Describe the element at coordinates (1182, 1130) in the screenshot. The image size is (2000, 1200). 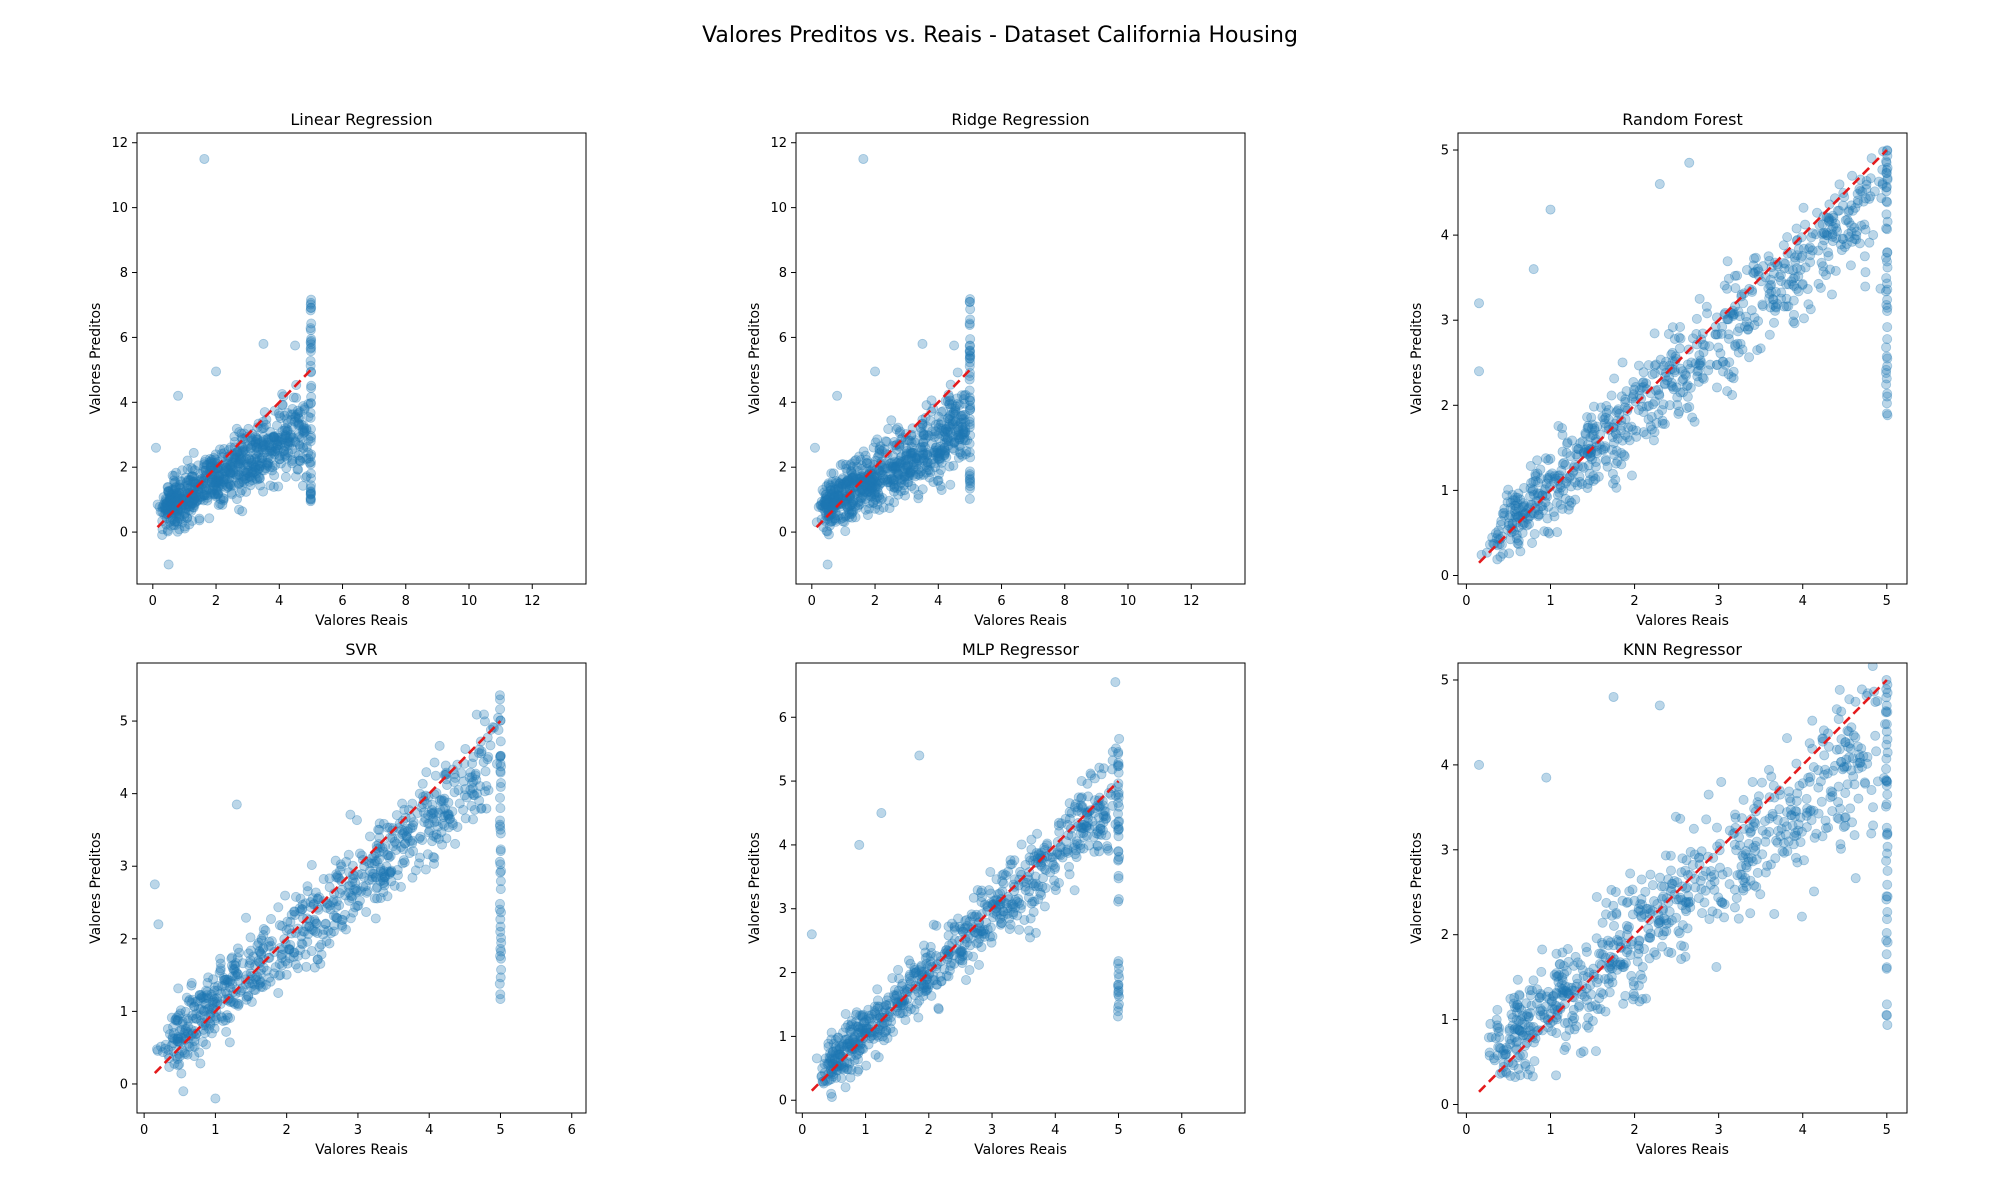
I see `x-tick-label: 6` at that location.